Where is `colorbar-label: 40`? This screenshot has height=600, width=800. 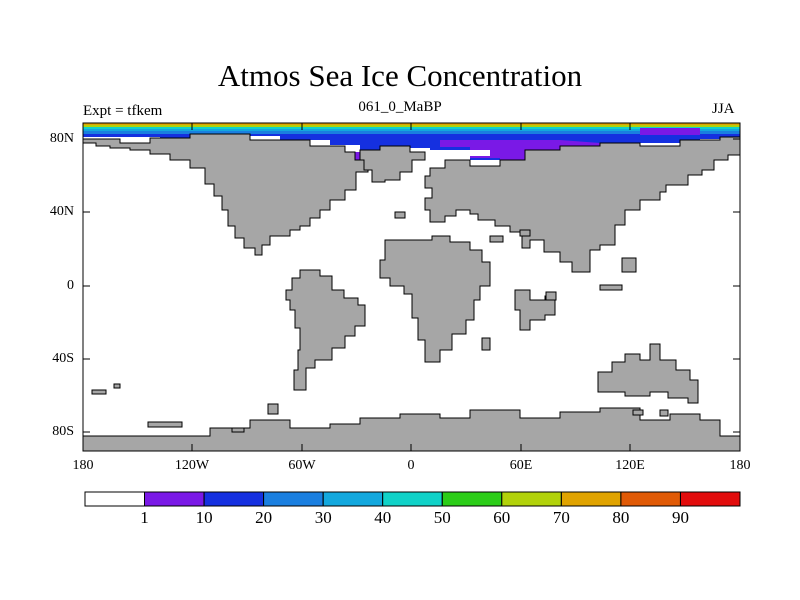
colorbar-label: 40 is located at coordinates (383, 517).